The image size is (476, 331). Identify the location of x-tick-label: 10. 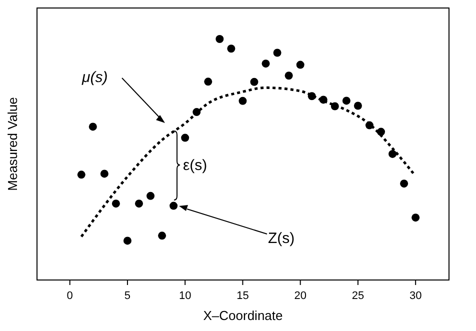
(185, 296).